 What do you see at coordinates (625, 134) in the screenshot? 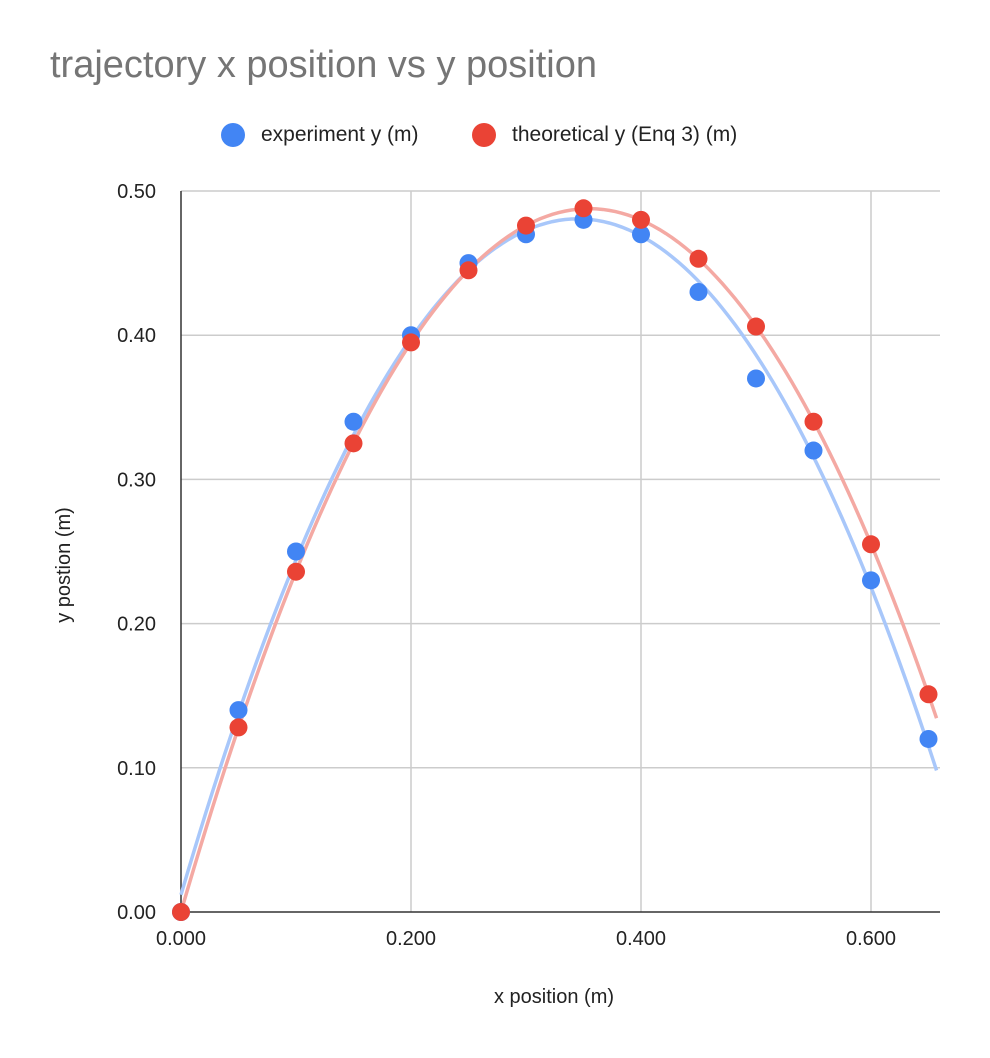
I see `legend-label-theoretical: theoretical y (Enq 3) (m)` at bounding box center [625, 134].